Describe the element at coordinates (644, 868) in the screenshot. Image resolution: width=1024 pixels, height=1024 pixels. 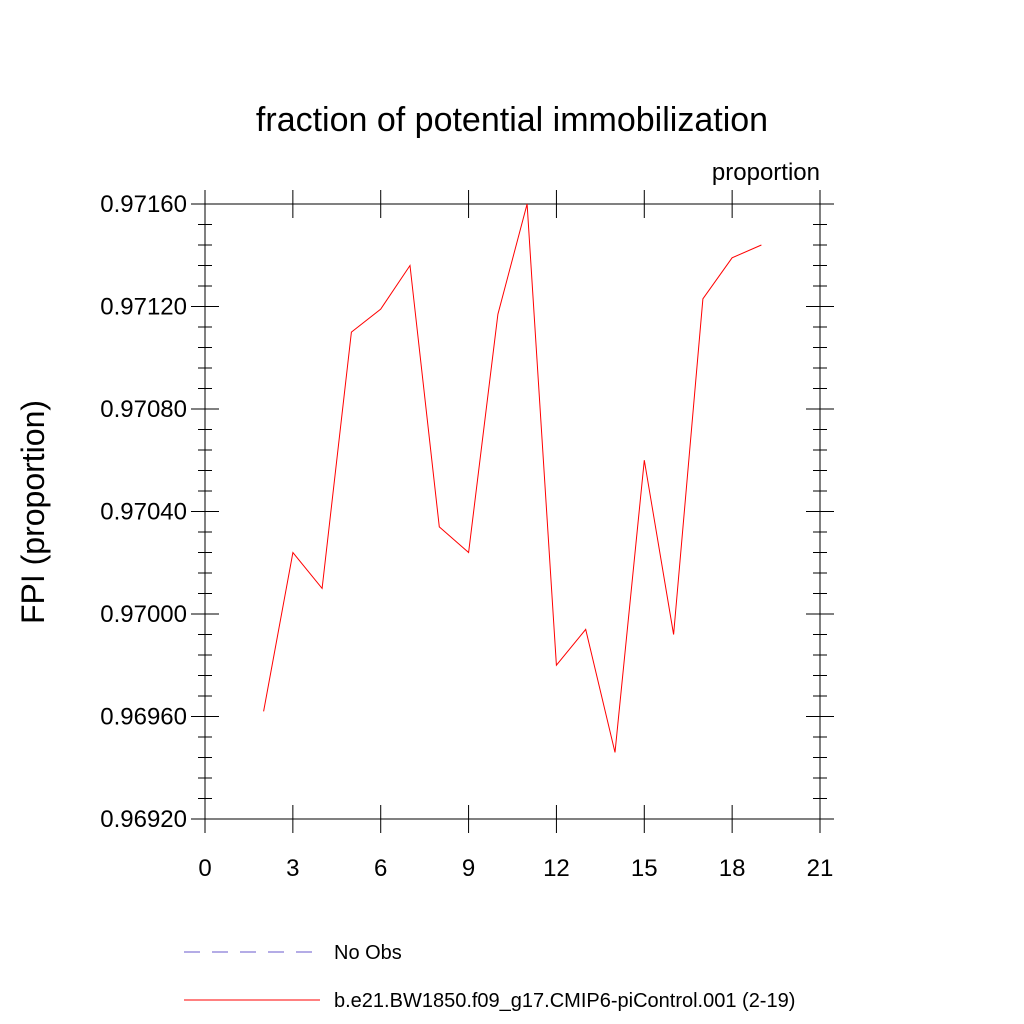
I see `x-tick-label: 15` at that location.